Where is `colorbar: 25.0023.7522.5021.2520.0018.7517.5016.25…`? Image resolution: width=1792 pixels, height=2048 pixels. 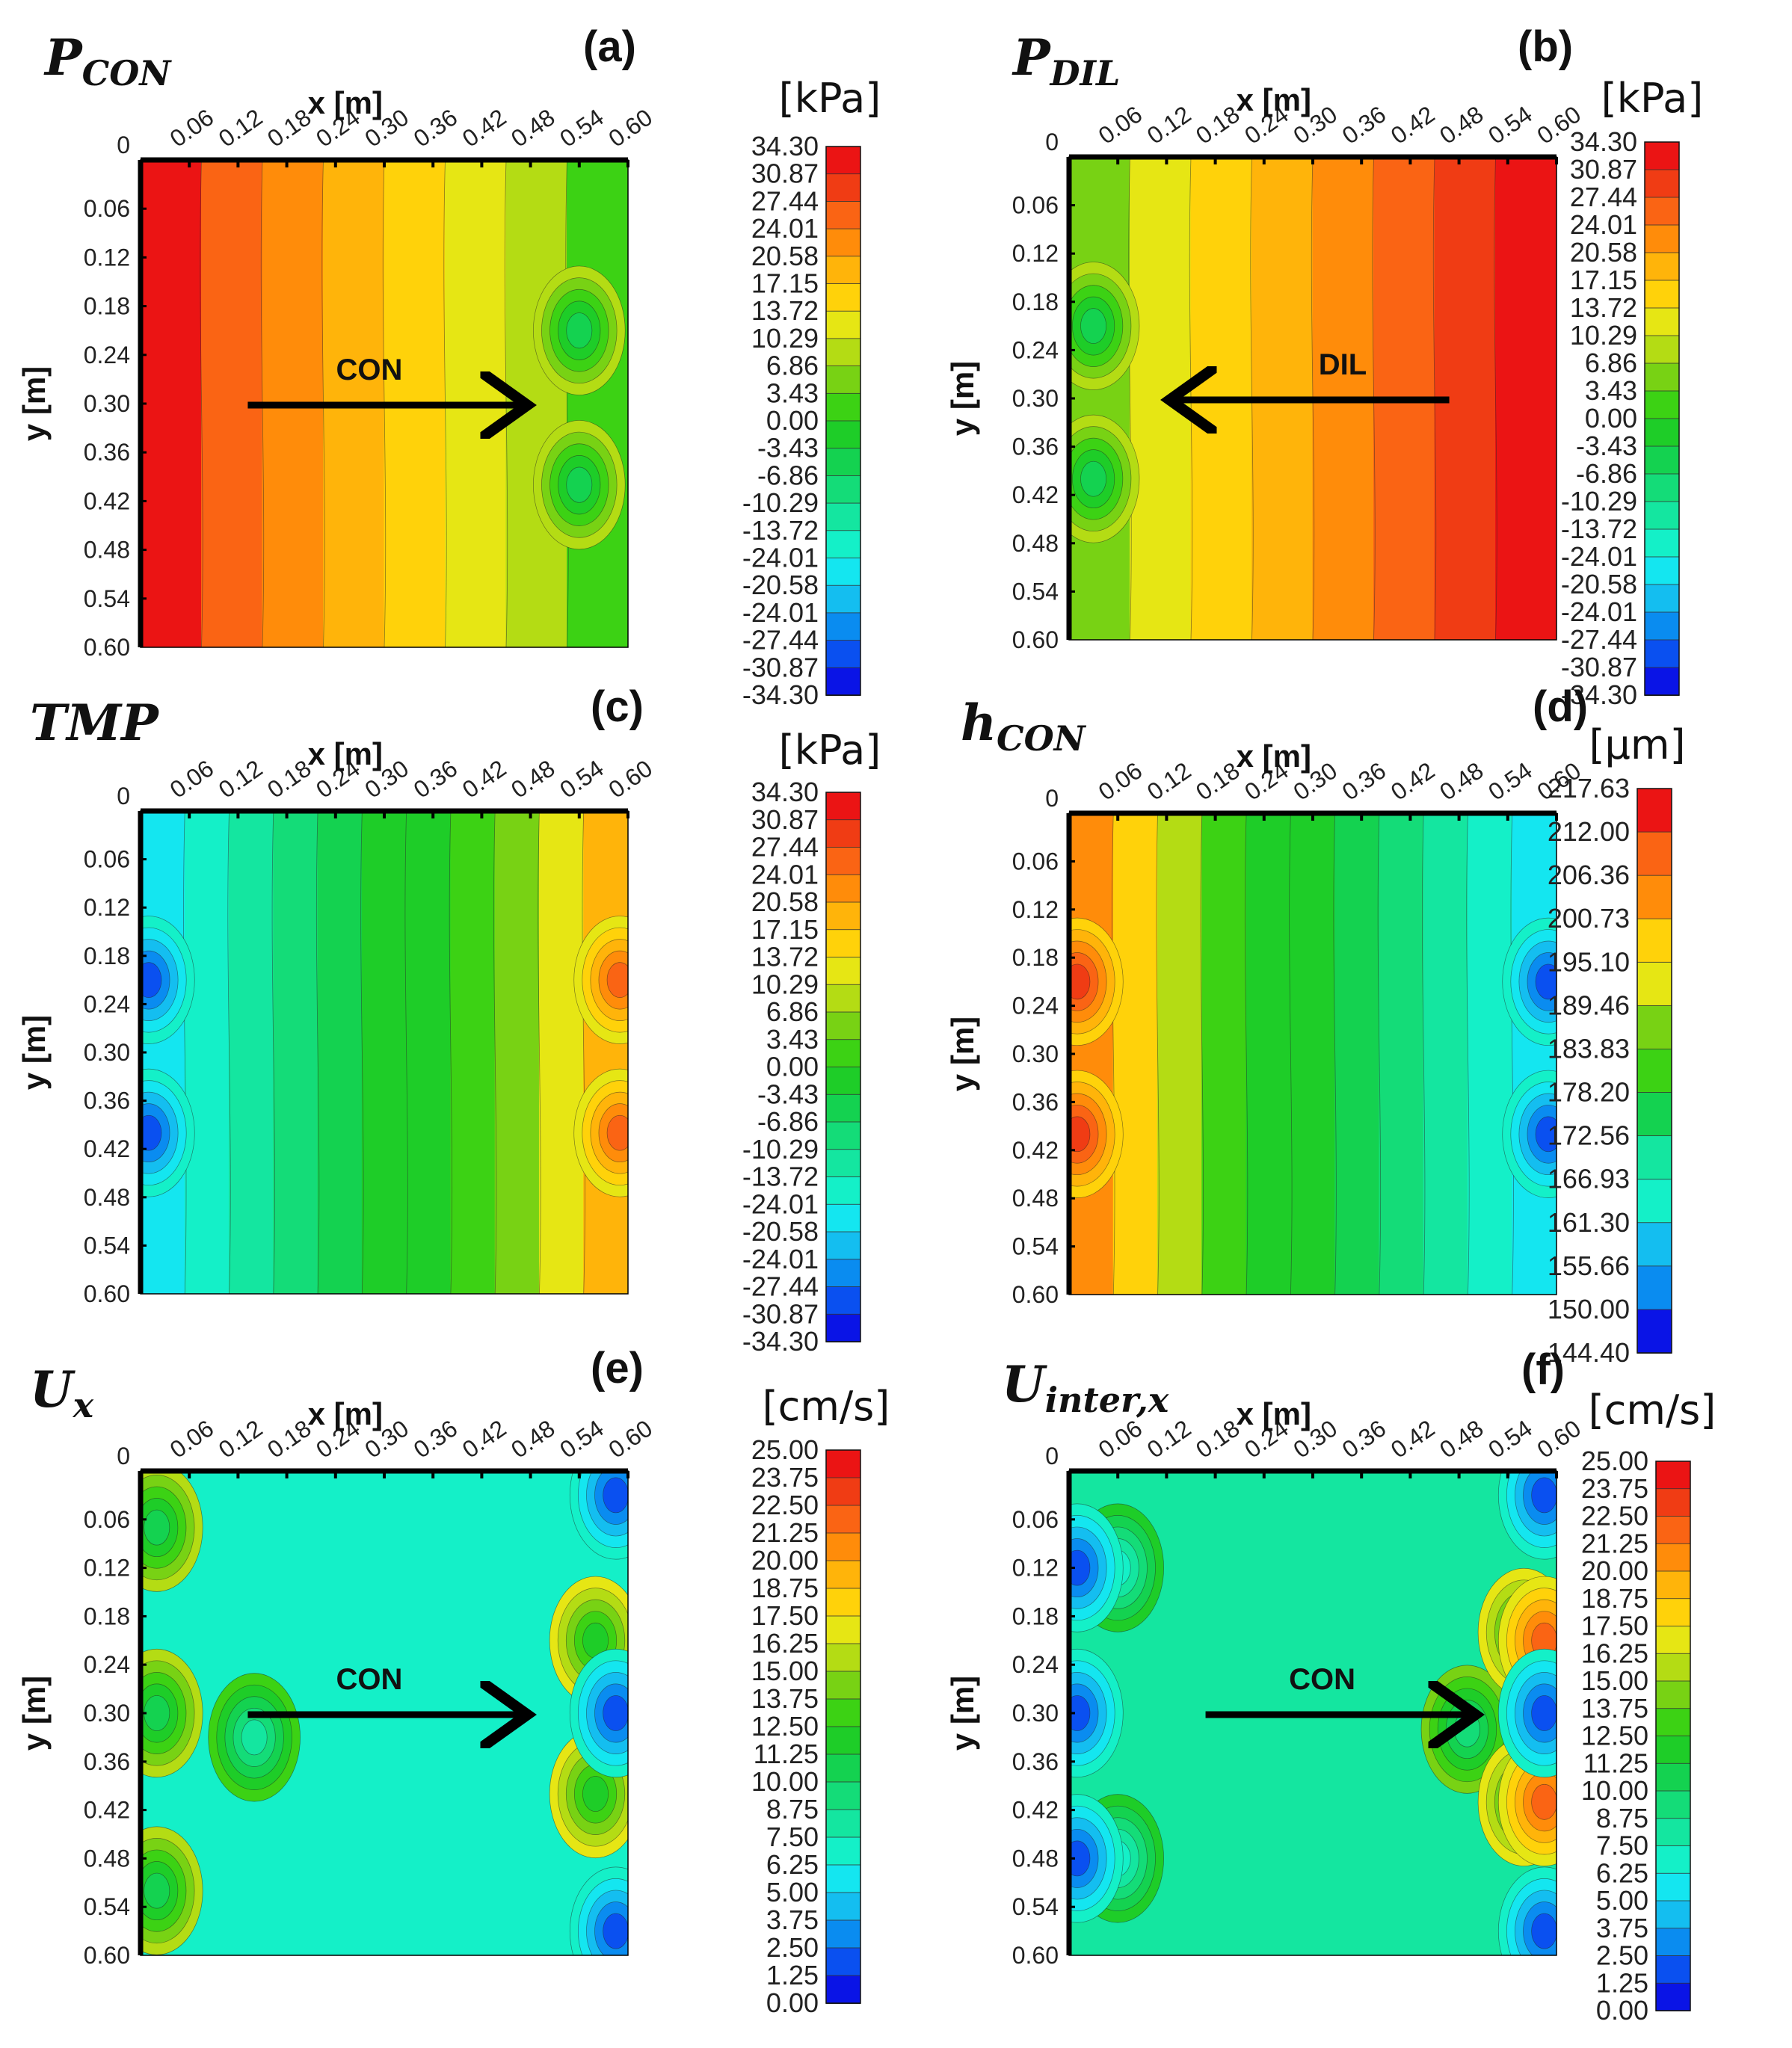
colorbar: 25.0023.7522.5021.2520.0018.7517.5016.25… is located at coordinates (1648, 1706).